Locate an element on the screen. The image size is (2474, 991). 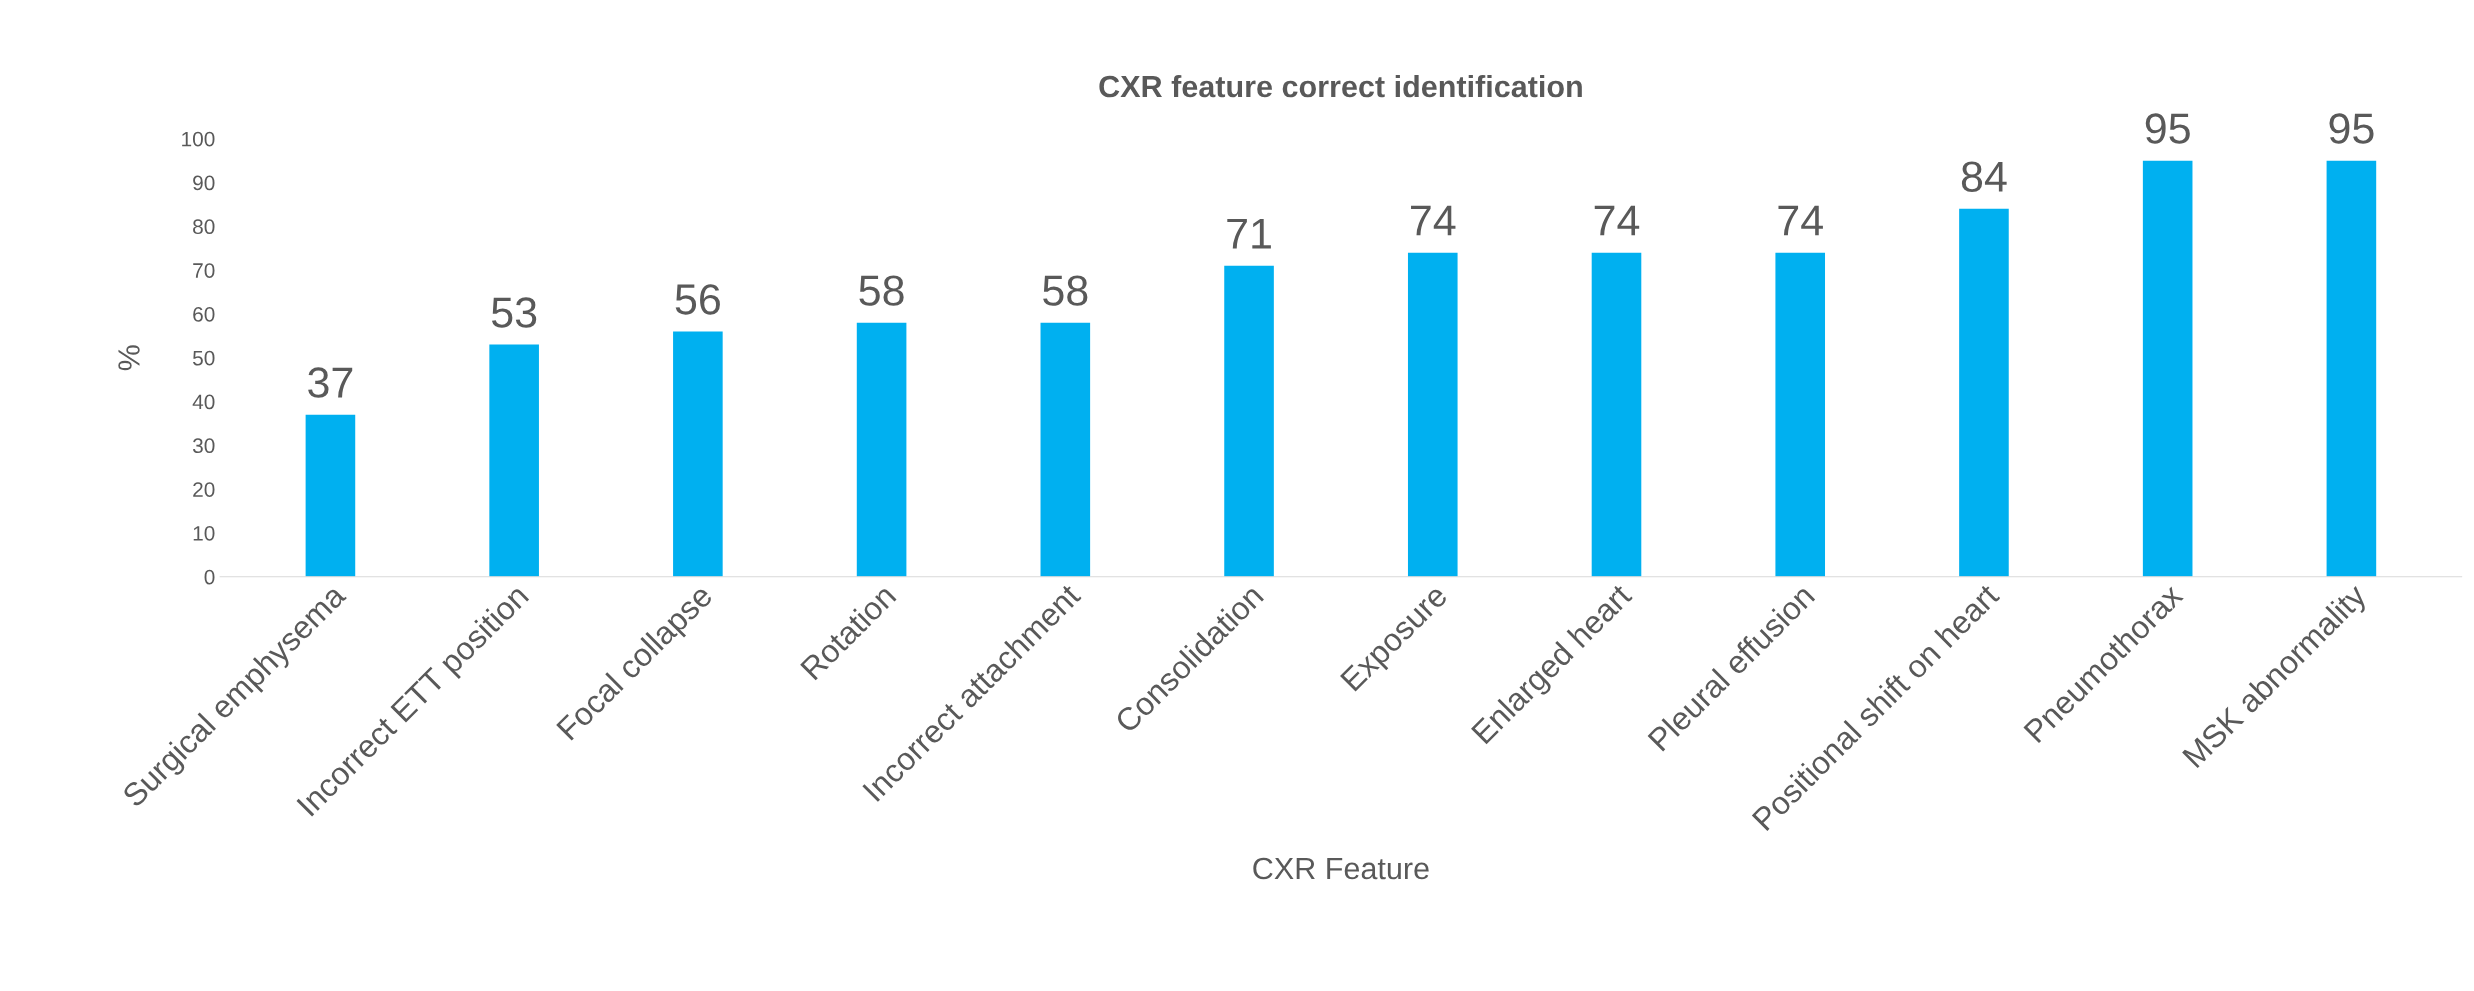
chart-title: CXR feature correct identification is located at coordinates (1340, 86).